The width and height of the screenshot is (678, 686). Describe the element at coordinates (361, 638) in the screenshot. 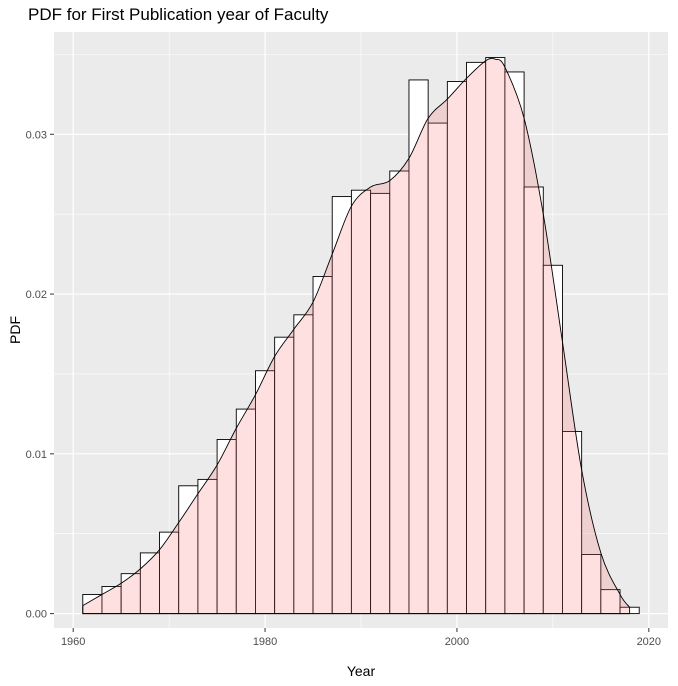

I see `x-axis: 1960 1980 2000 2020` at that location.